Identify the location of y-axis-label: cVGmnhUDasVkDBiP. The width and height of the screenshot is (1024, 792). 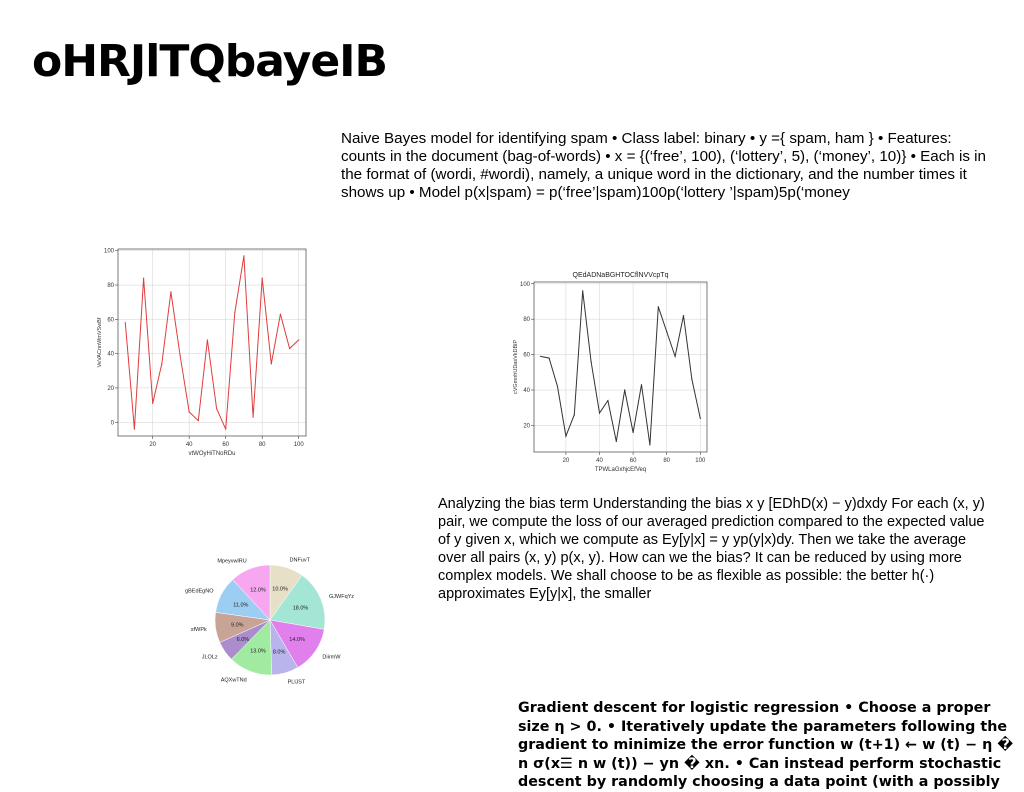
(516, 367).